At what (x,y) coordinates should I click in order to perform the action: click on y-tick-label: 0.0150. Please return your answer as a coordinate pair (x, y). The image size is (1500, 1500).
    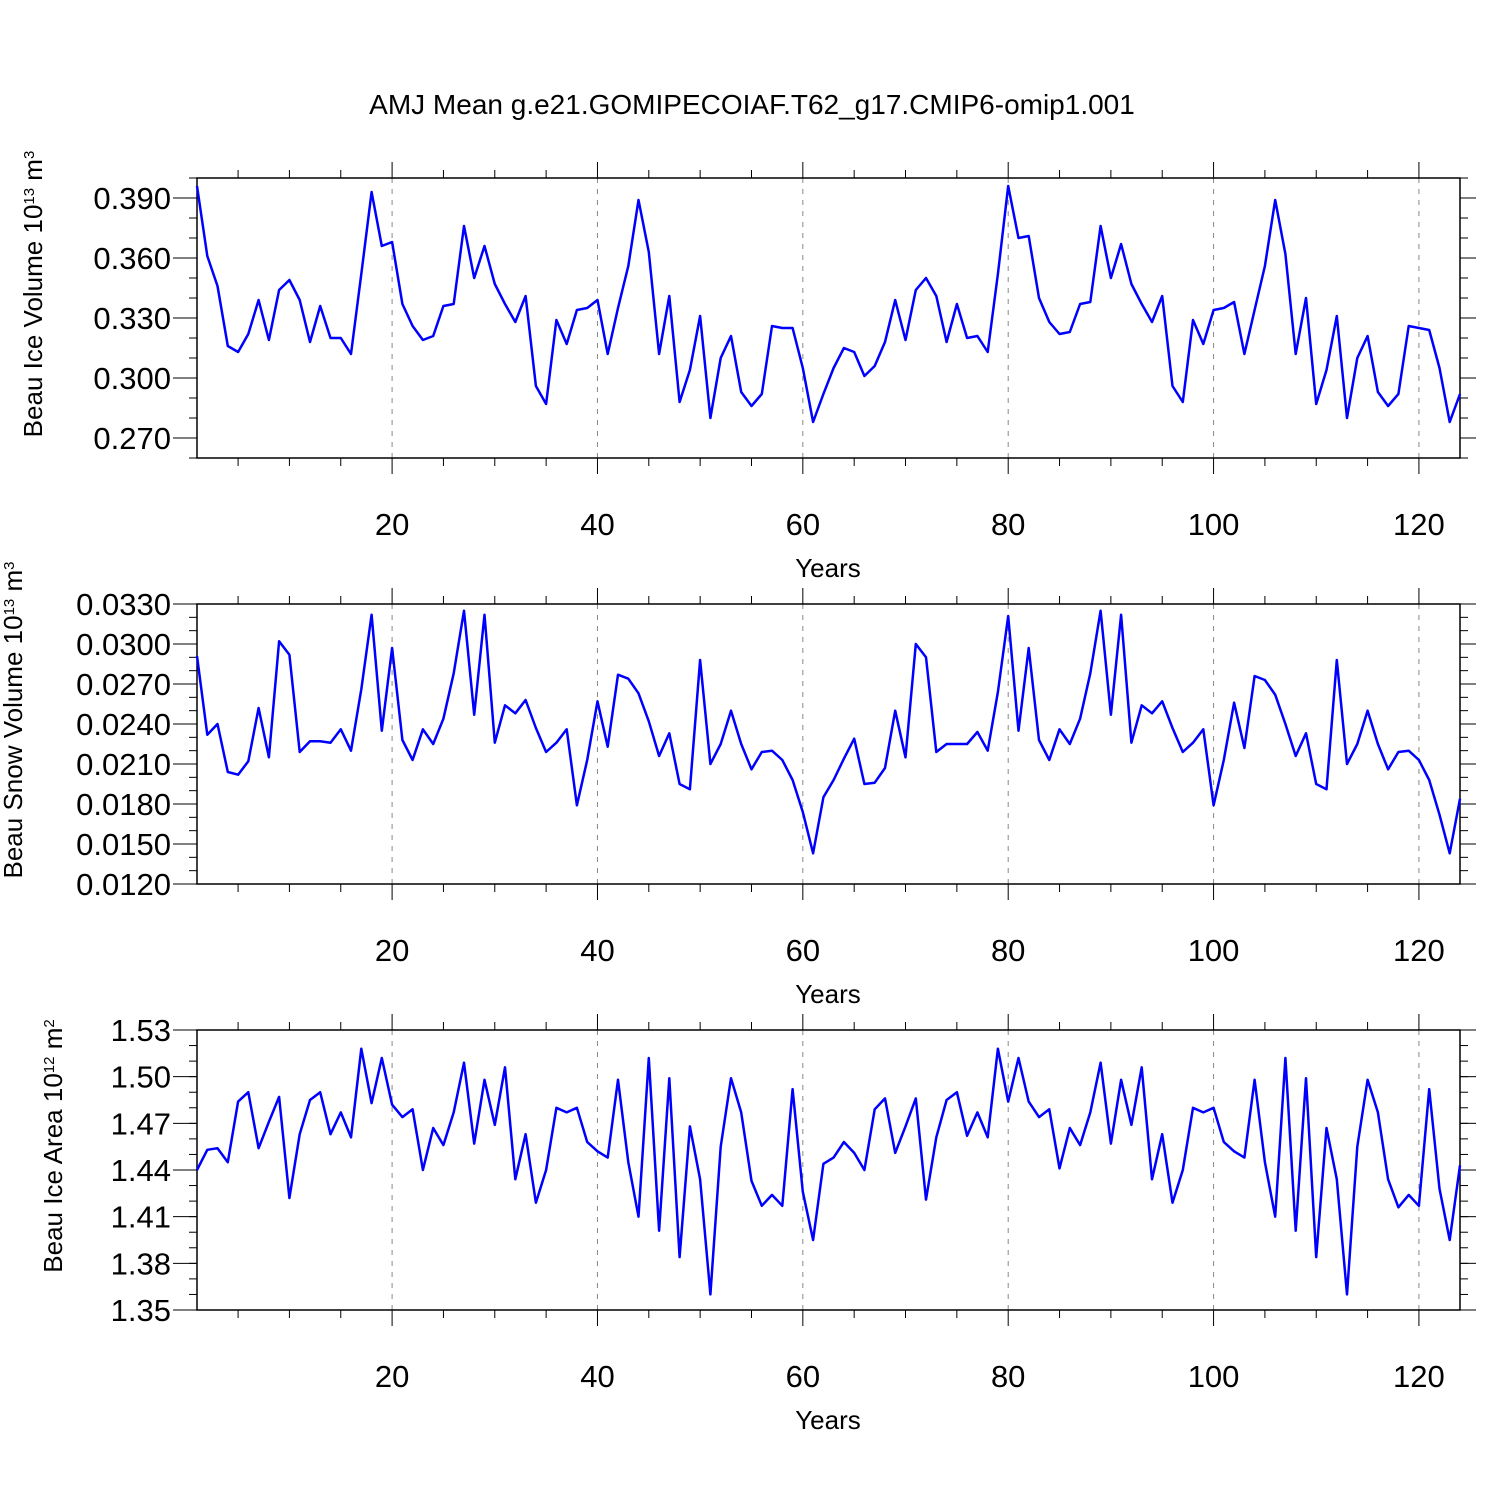
    Looking at the image, I should click on (123, 844).